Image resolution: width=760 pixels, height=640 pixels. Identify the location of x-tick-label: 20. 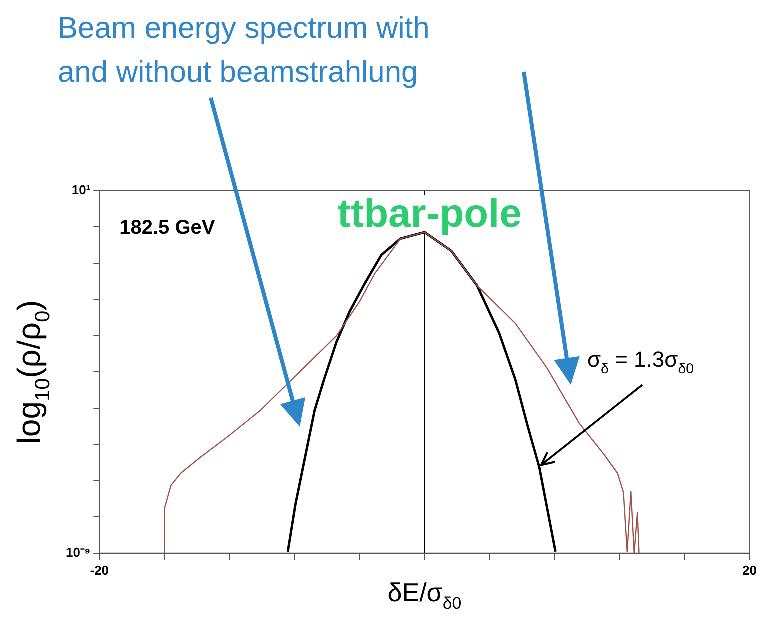
(750, 570).